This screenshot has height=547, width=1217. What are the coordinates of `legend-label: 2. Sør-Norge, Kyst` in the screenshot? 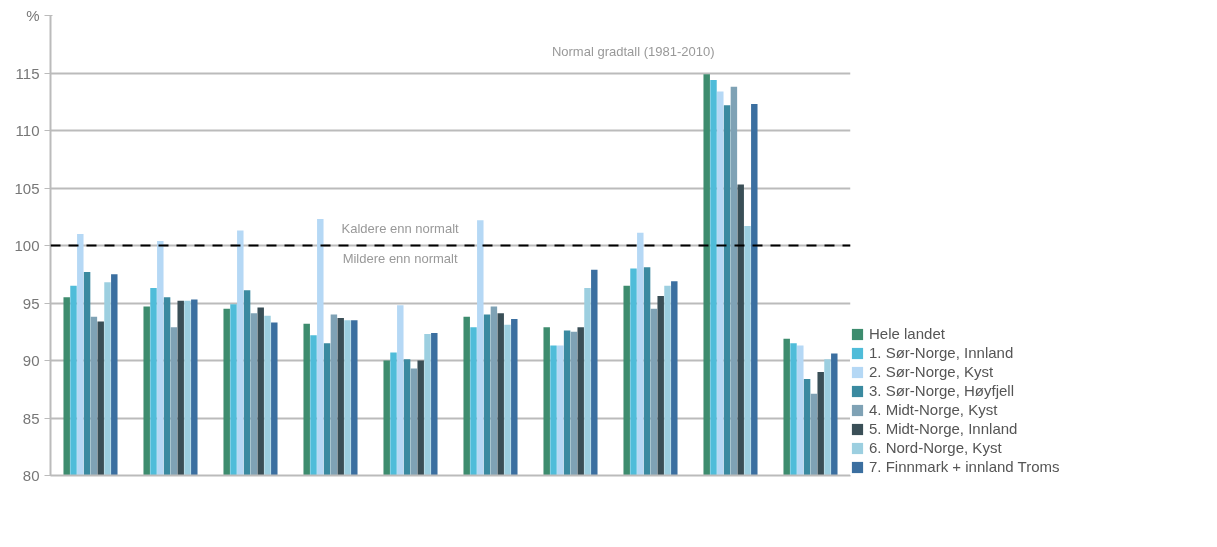 It's located at (931, 371).